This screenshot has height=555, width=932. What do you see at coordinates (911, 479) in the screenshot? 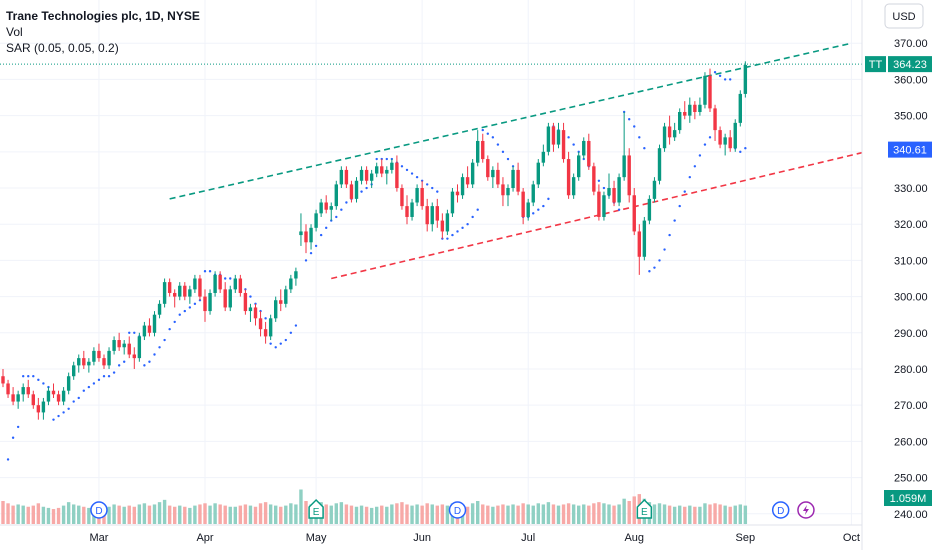
I see `y-tick-label: 250.00` at bounding box center [911, 479].